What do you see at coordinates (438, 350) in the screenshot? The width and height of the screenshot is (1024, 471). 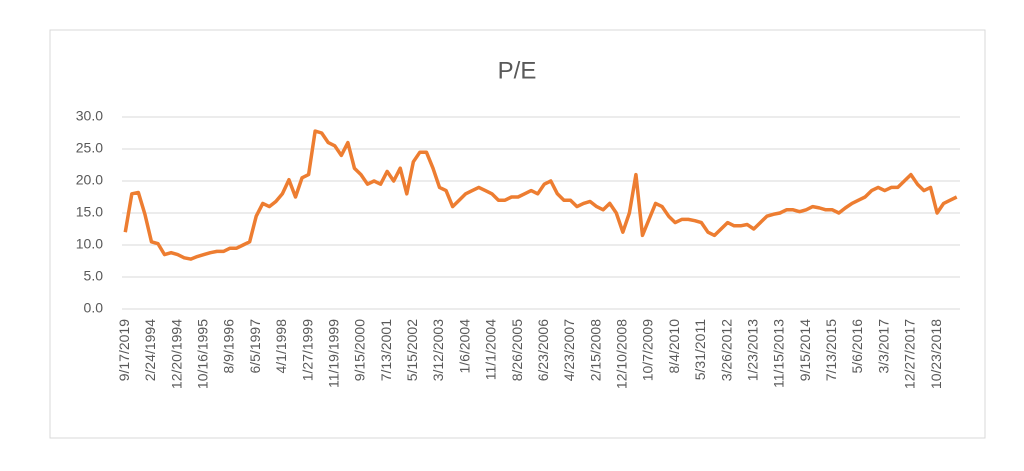 I see `x-tick-label: 3/12/2003` at bounding box center [438, 350].